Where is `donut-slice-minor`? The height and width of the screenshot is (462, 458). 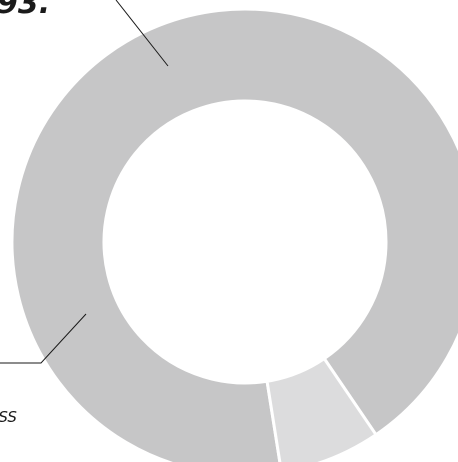
donut-slice-minor is located at coordinates (322, 409).